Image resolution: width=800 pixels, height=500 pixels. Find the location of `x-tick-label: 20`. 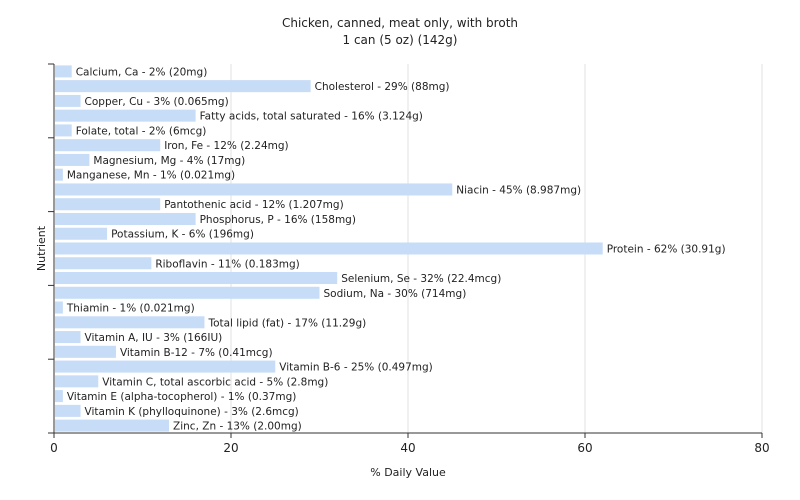

x-tick-label: 20 is located at coordinates (230, 448).